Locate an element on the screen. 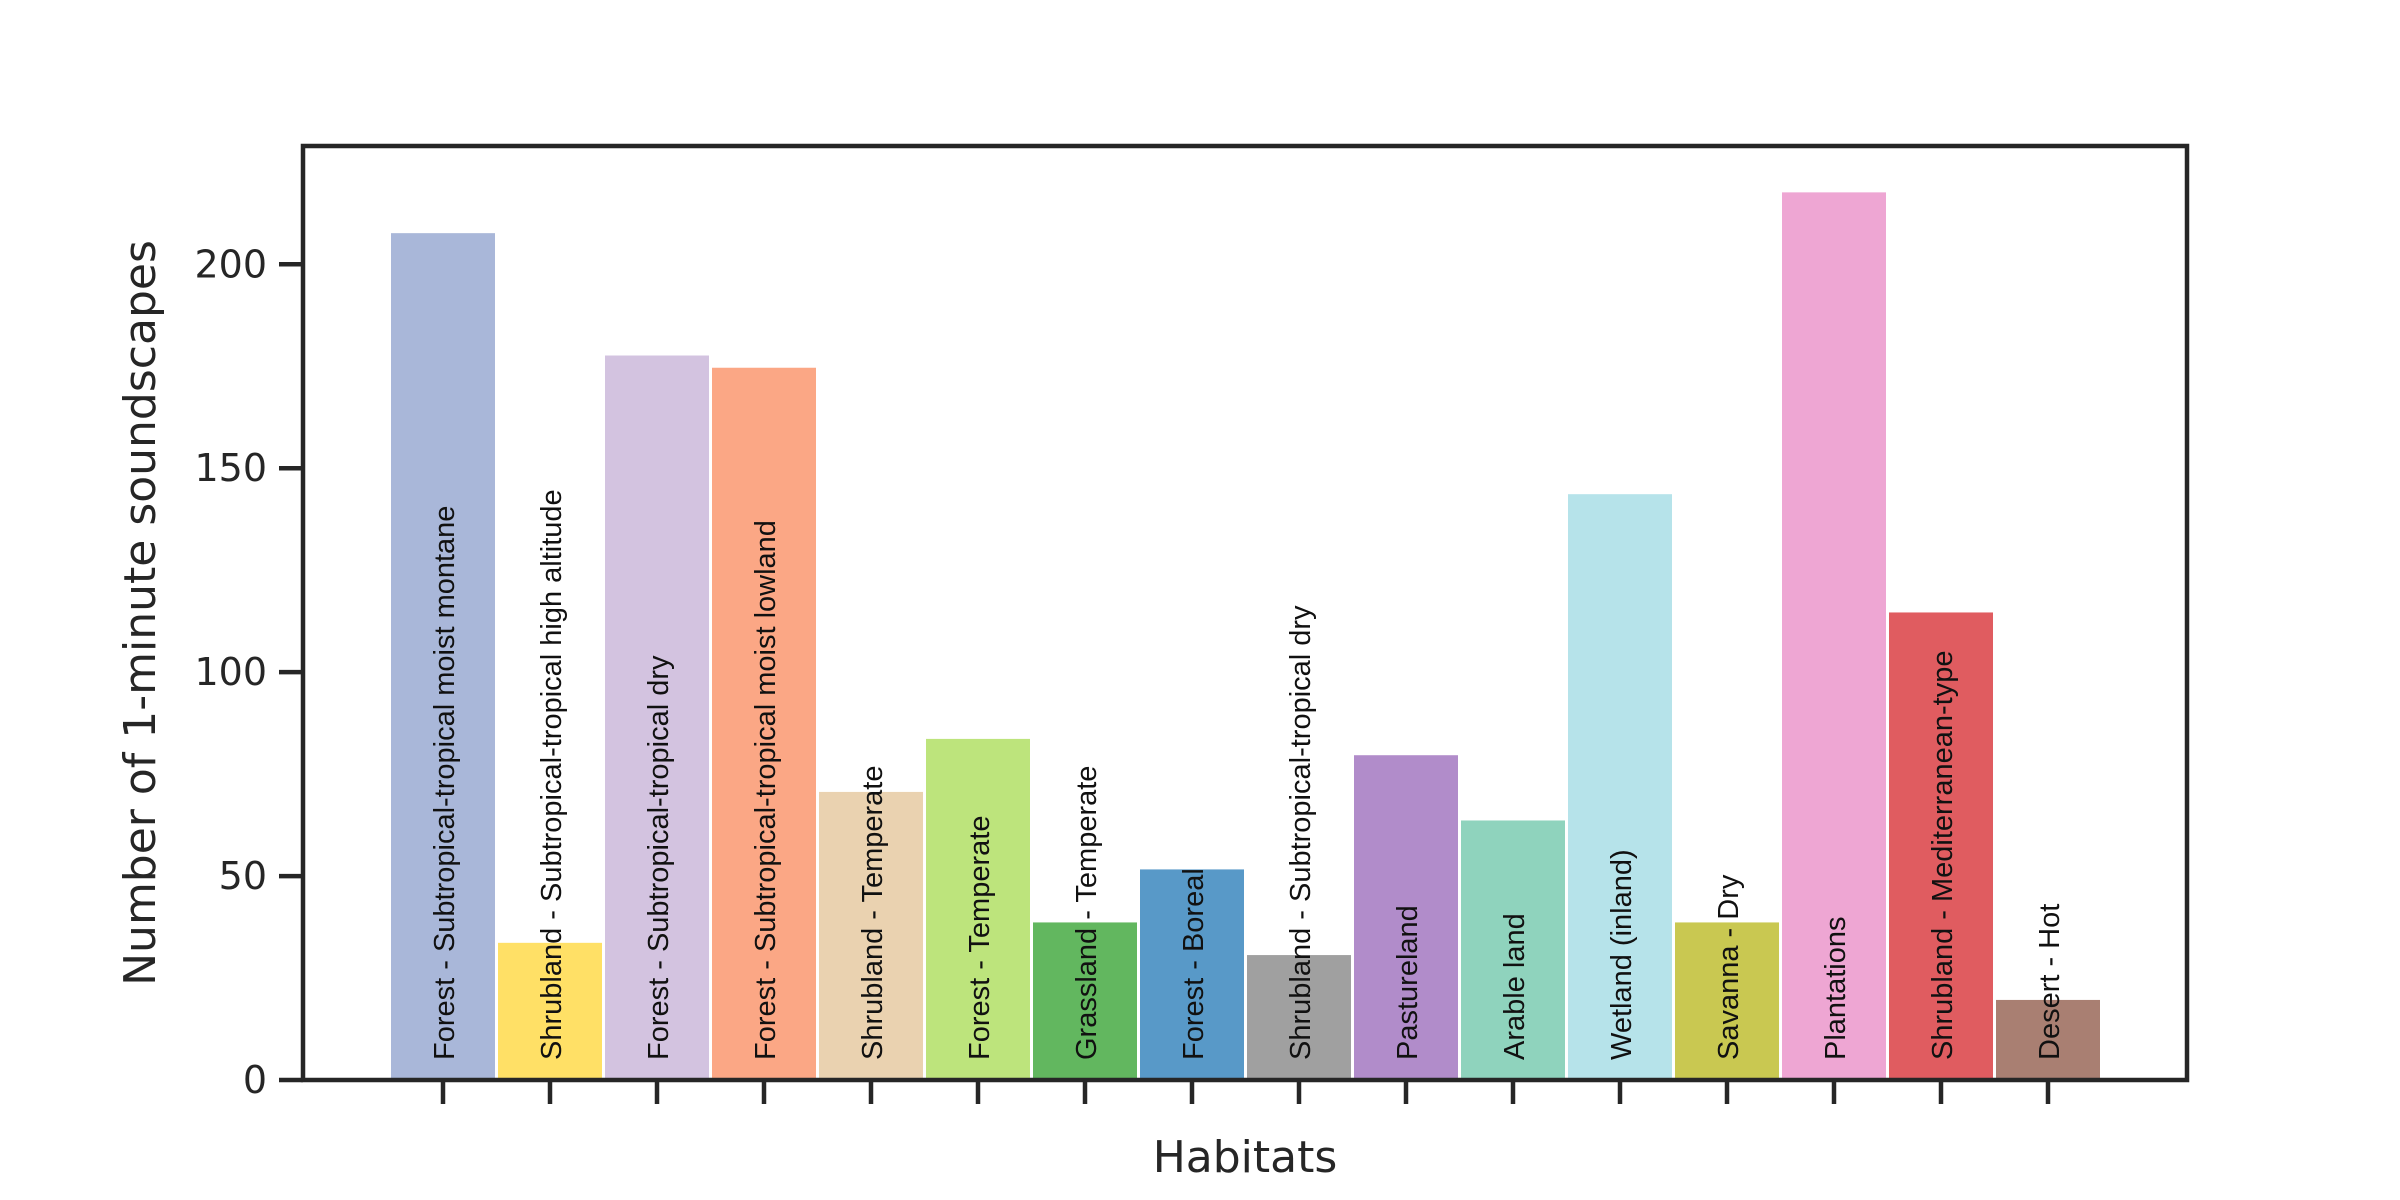 This screenshot has width=2400, height=1200. x-axis is located at coordinates (1245, 1092).